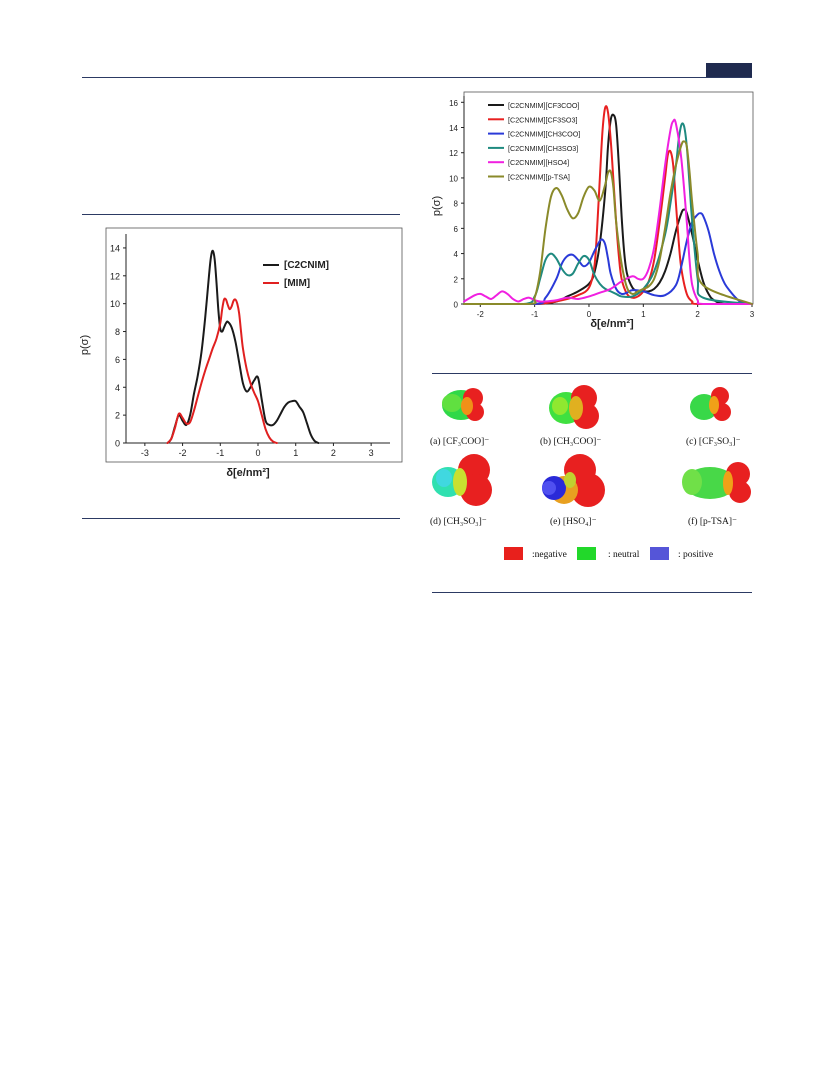 The height and width of the screenshot is (1091, 833). What do you see at coordinates (145, 453) in the screenshot?
I see `x-tick-label: -3` at bounding box center [145, 453].